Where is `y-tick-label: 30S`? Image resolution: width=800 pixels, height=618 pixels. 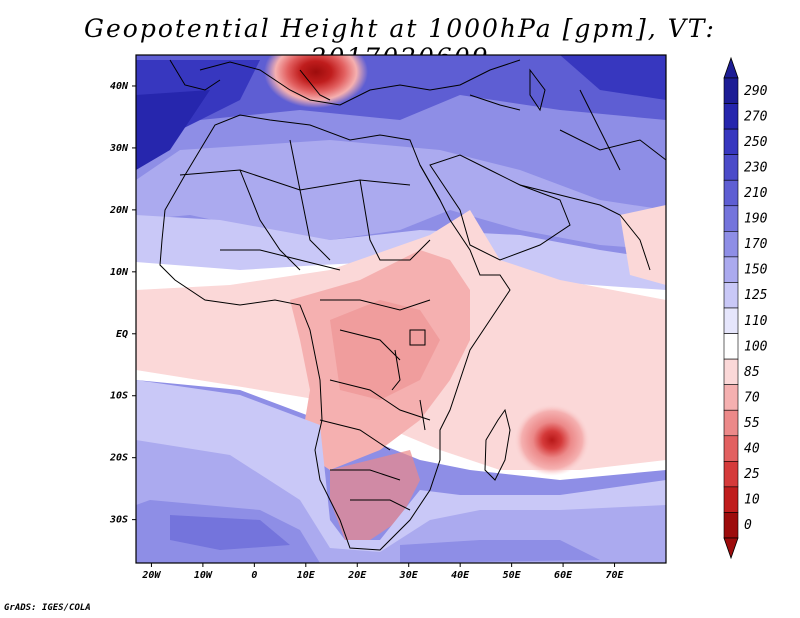
y-tick-label: 30S is located at coordinates (118, 520).